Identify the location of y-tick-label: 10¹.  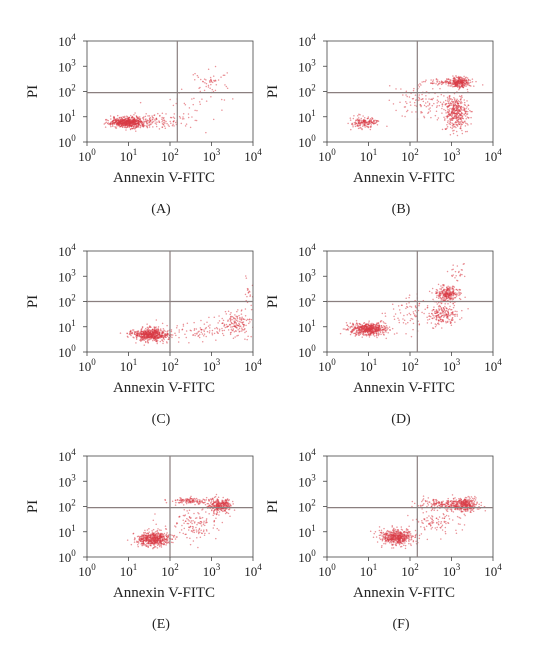
(307, 116).